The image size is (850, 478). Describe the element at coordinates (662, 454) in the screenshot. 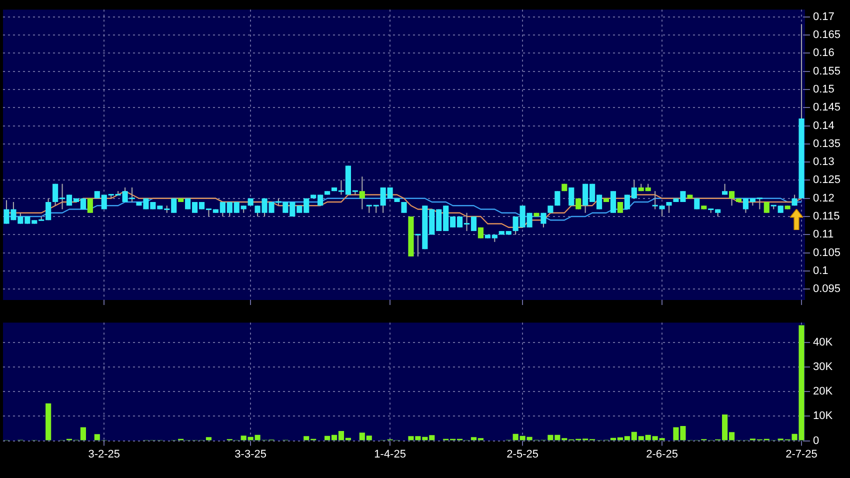

I see `x-tick-label: 2-6-25` at that location.